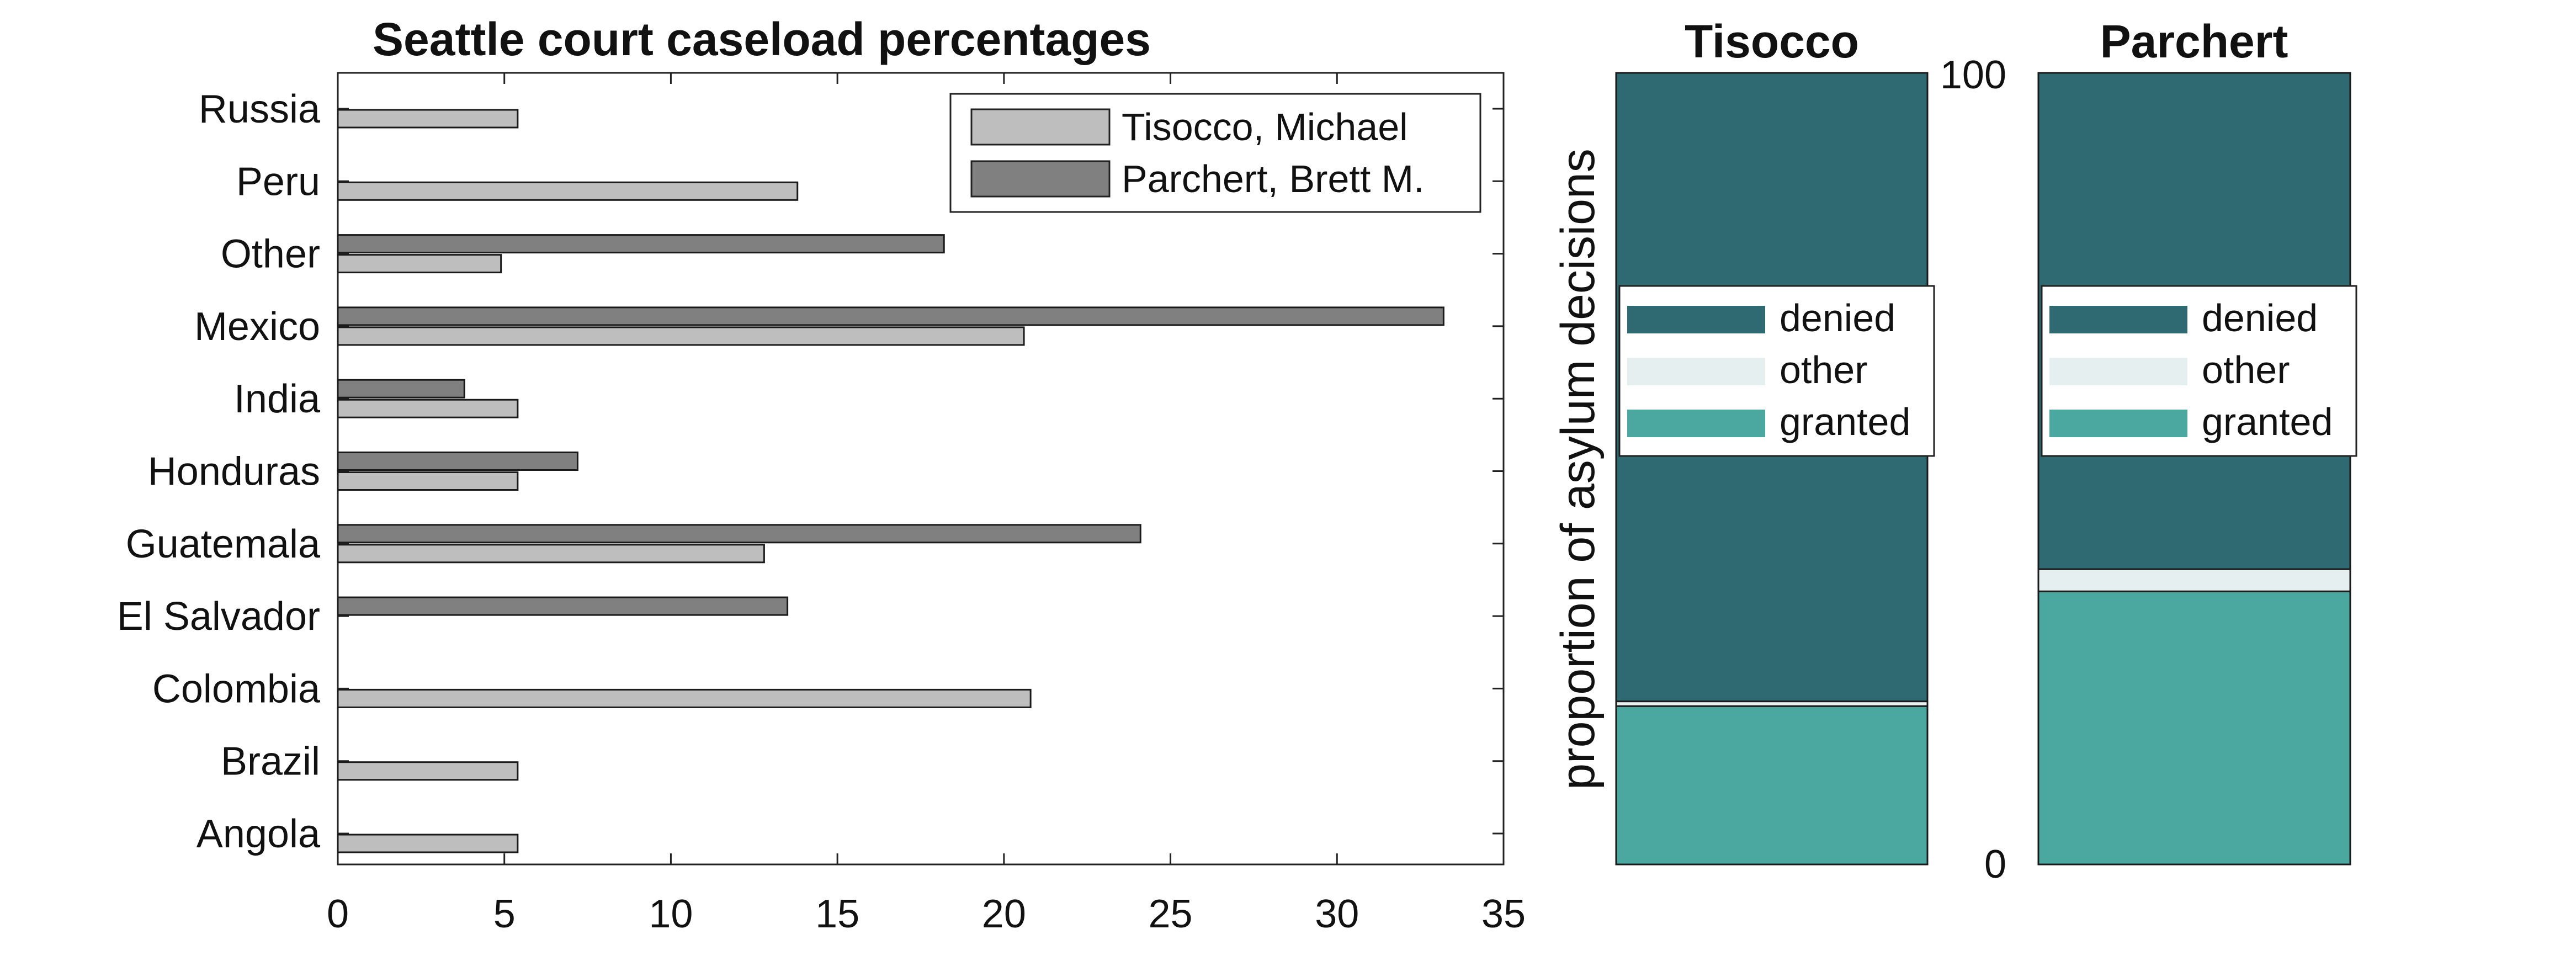  What do you see at coordinates (671, 914) in the screenshot?
I see `x-tick-label-10: 10` at bounding box center [671, 914].